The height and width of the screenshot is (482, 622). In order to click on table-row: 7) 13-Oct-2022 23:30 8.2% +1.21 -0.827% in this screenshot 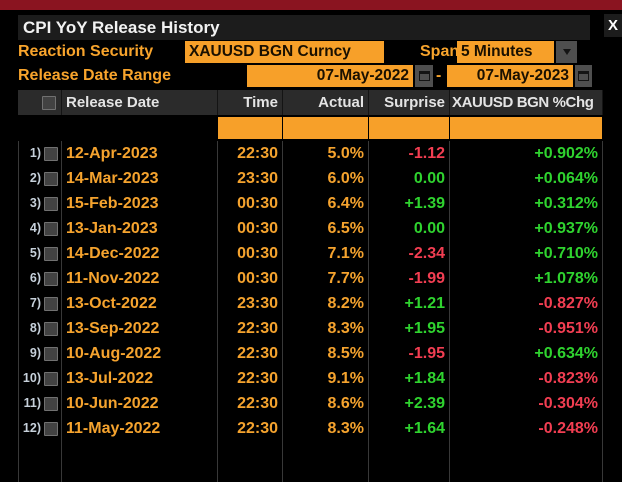, I will do `click(310, 303)`.